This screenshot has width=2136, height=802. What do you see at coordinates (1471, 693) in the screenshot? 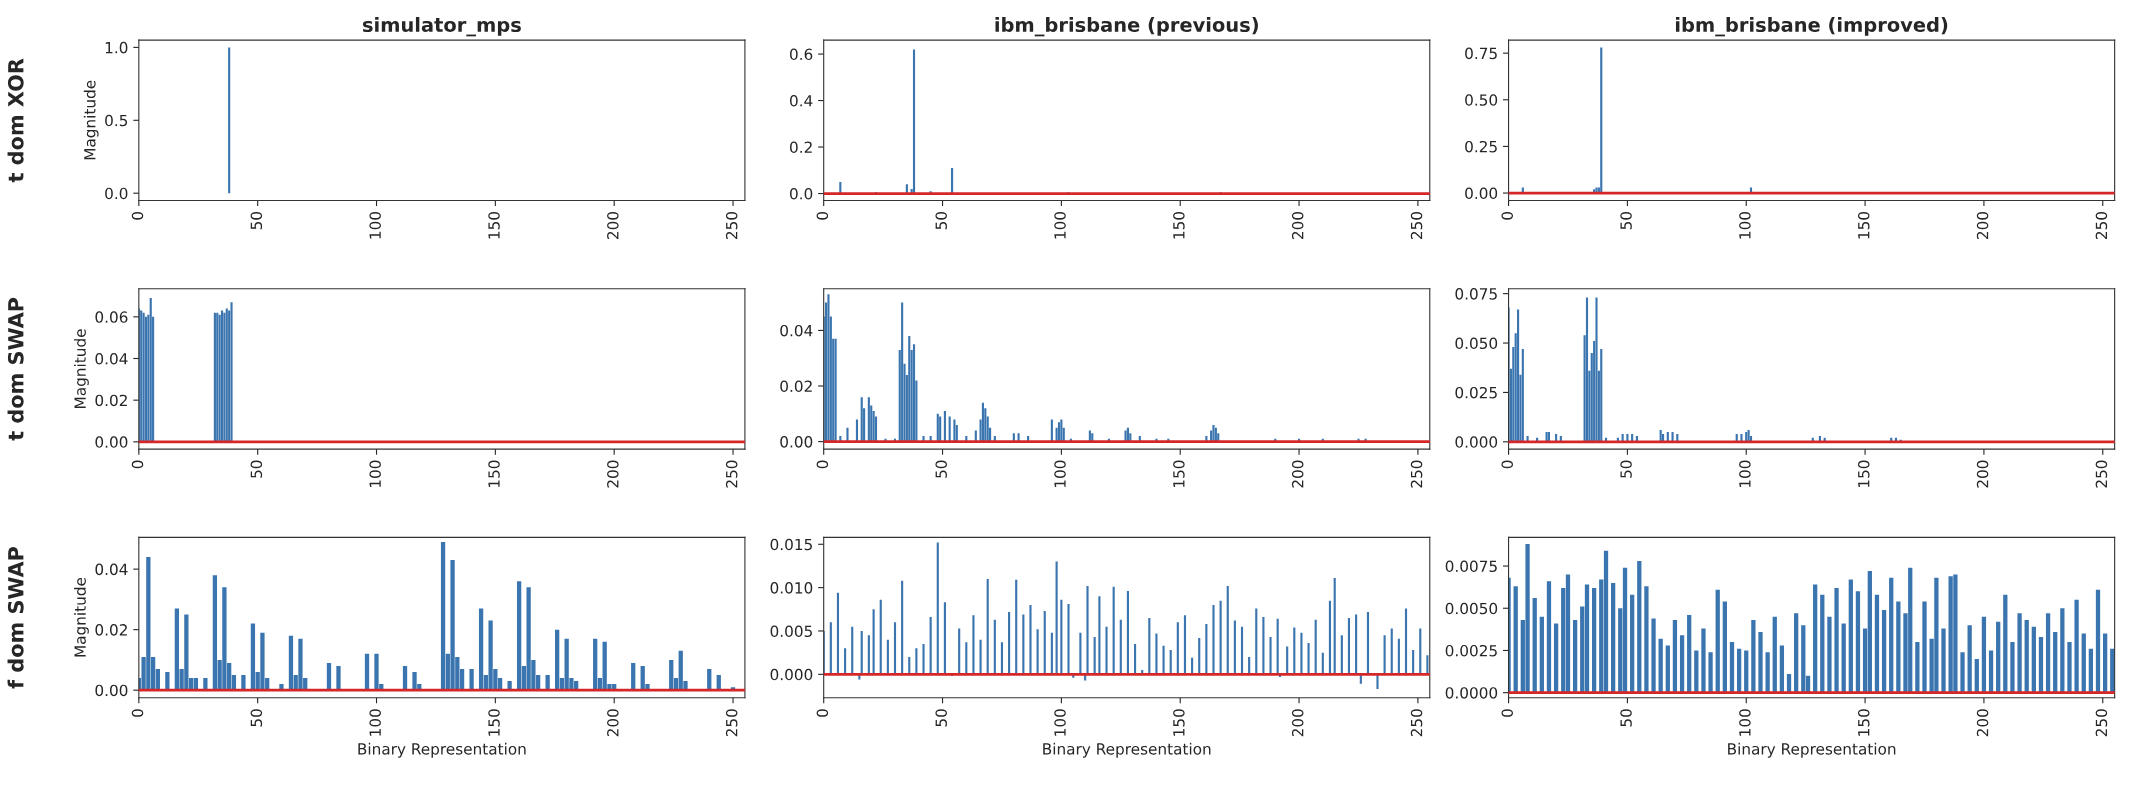
I see `y-tick-label: 0.0000` at bounding box center [1471, 693].